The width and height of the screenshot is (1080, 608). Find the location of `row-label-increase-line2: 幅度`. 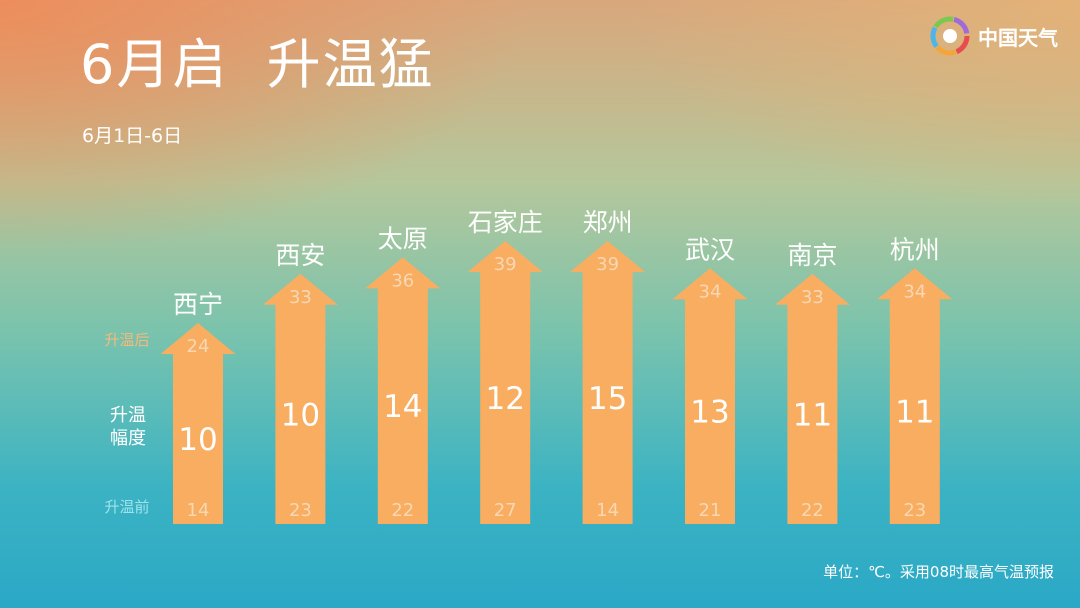

row-label-increase-line2: 幅度 is located at coordinates (128, 438).